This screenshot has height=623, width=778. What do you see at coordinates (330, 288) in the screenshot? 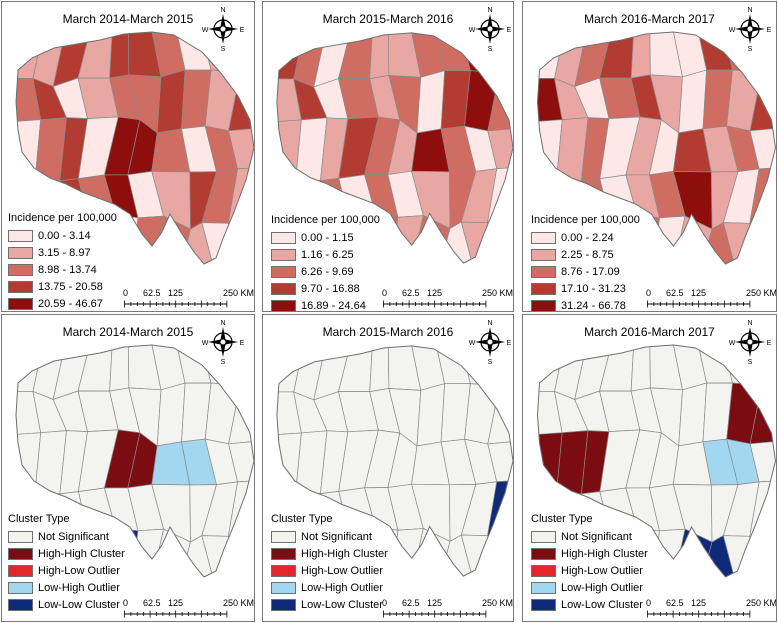
I see `legend-label: 9.70 - 16.88` at bounding box center [330, 288].